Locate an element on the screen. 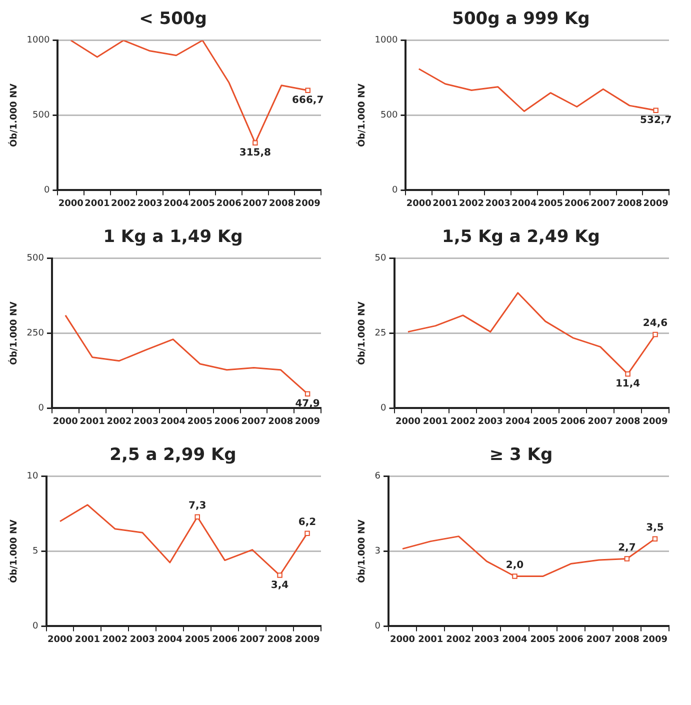 The image size is (691, 705). y-tick-label: 10 is located at coordinates (32, 477).